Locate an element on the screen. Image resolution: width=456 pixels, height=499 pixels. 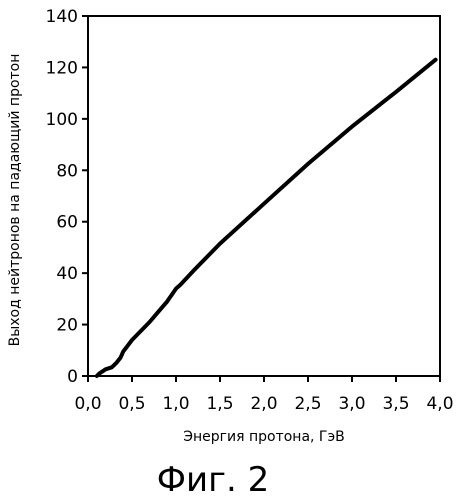
y-tick-label: 0 is located at coordinates (72, 377).